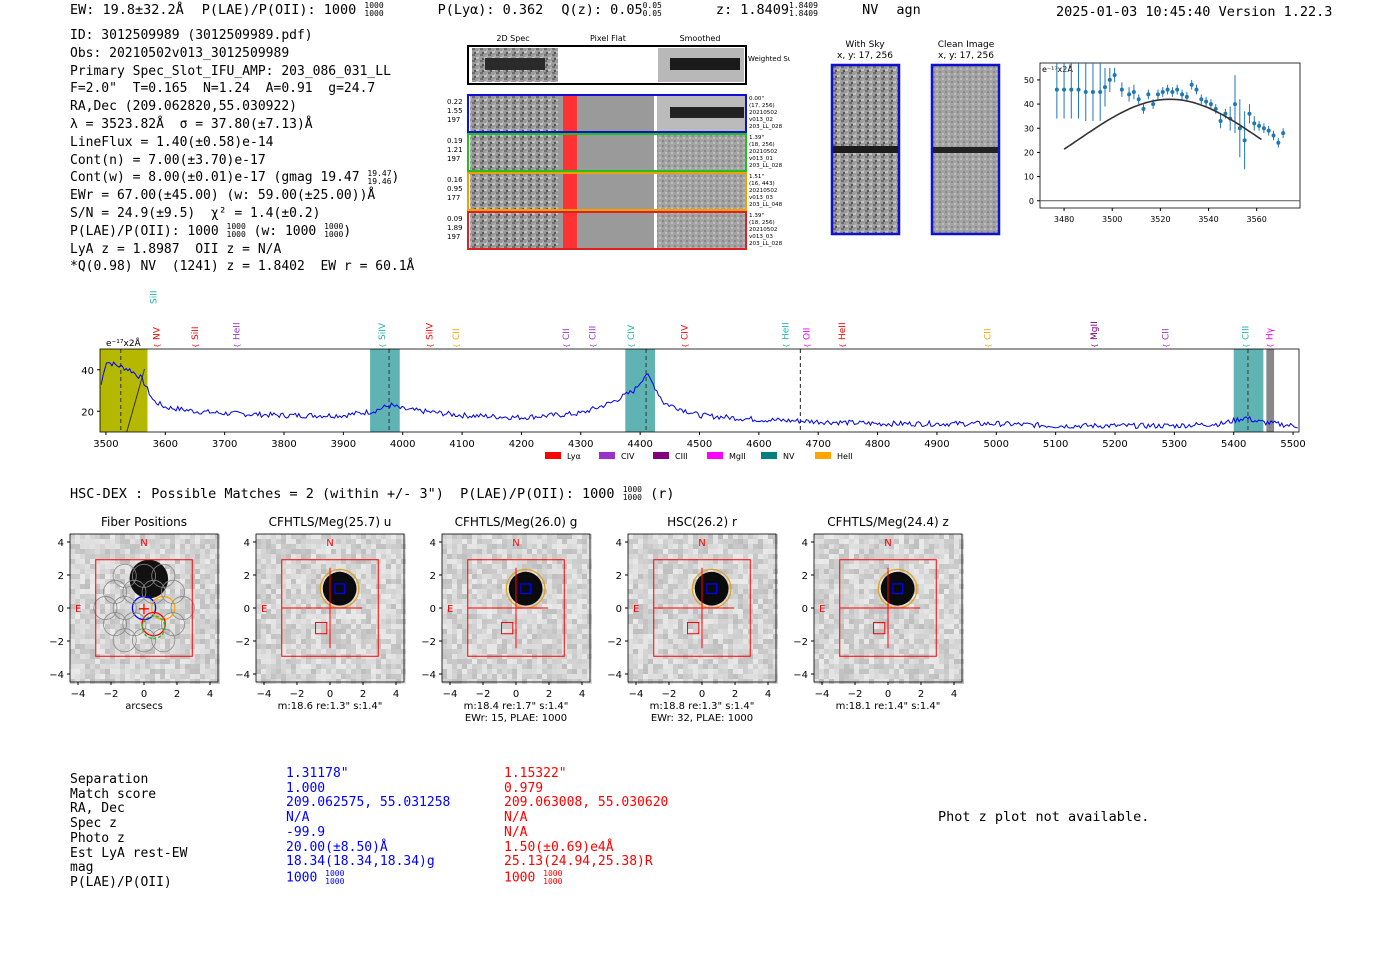  I want to click on zoom-ytick-label: 10, so click(1029, 177).